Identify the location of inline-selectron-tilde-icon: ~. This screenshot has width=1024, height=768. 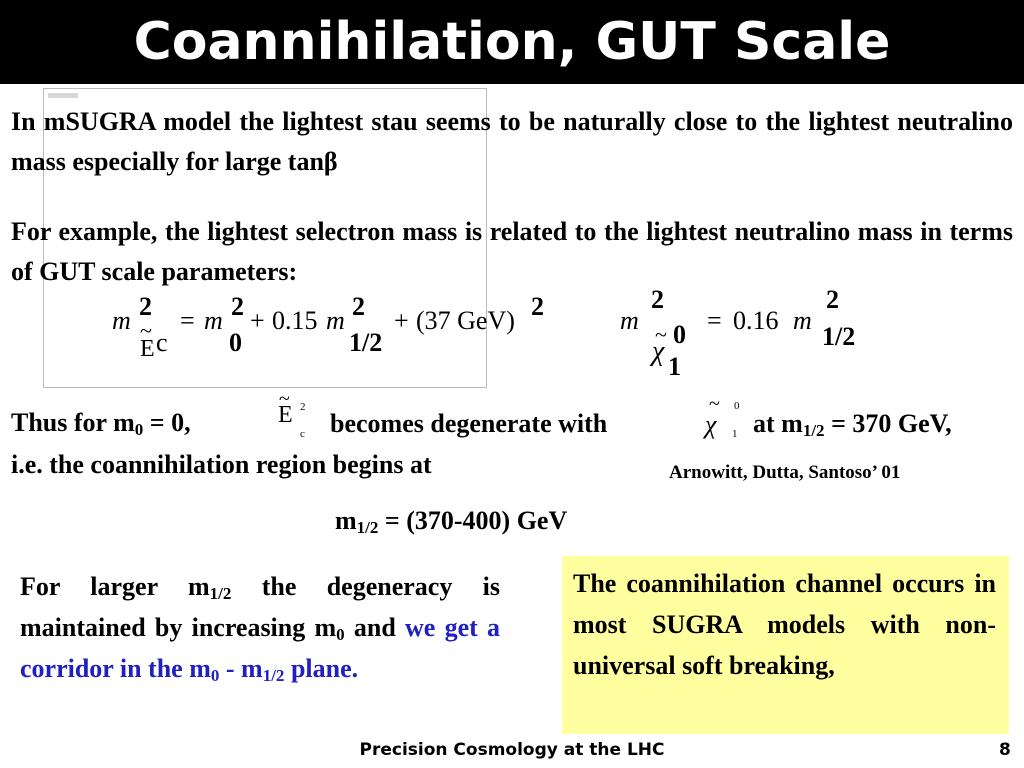
(284, 399).